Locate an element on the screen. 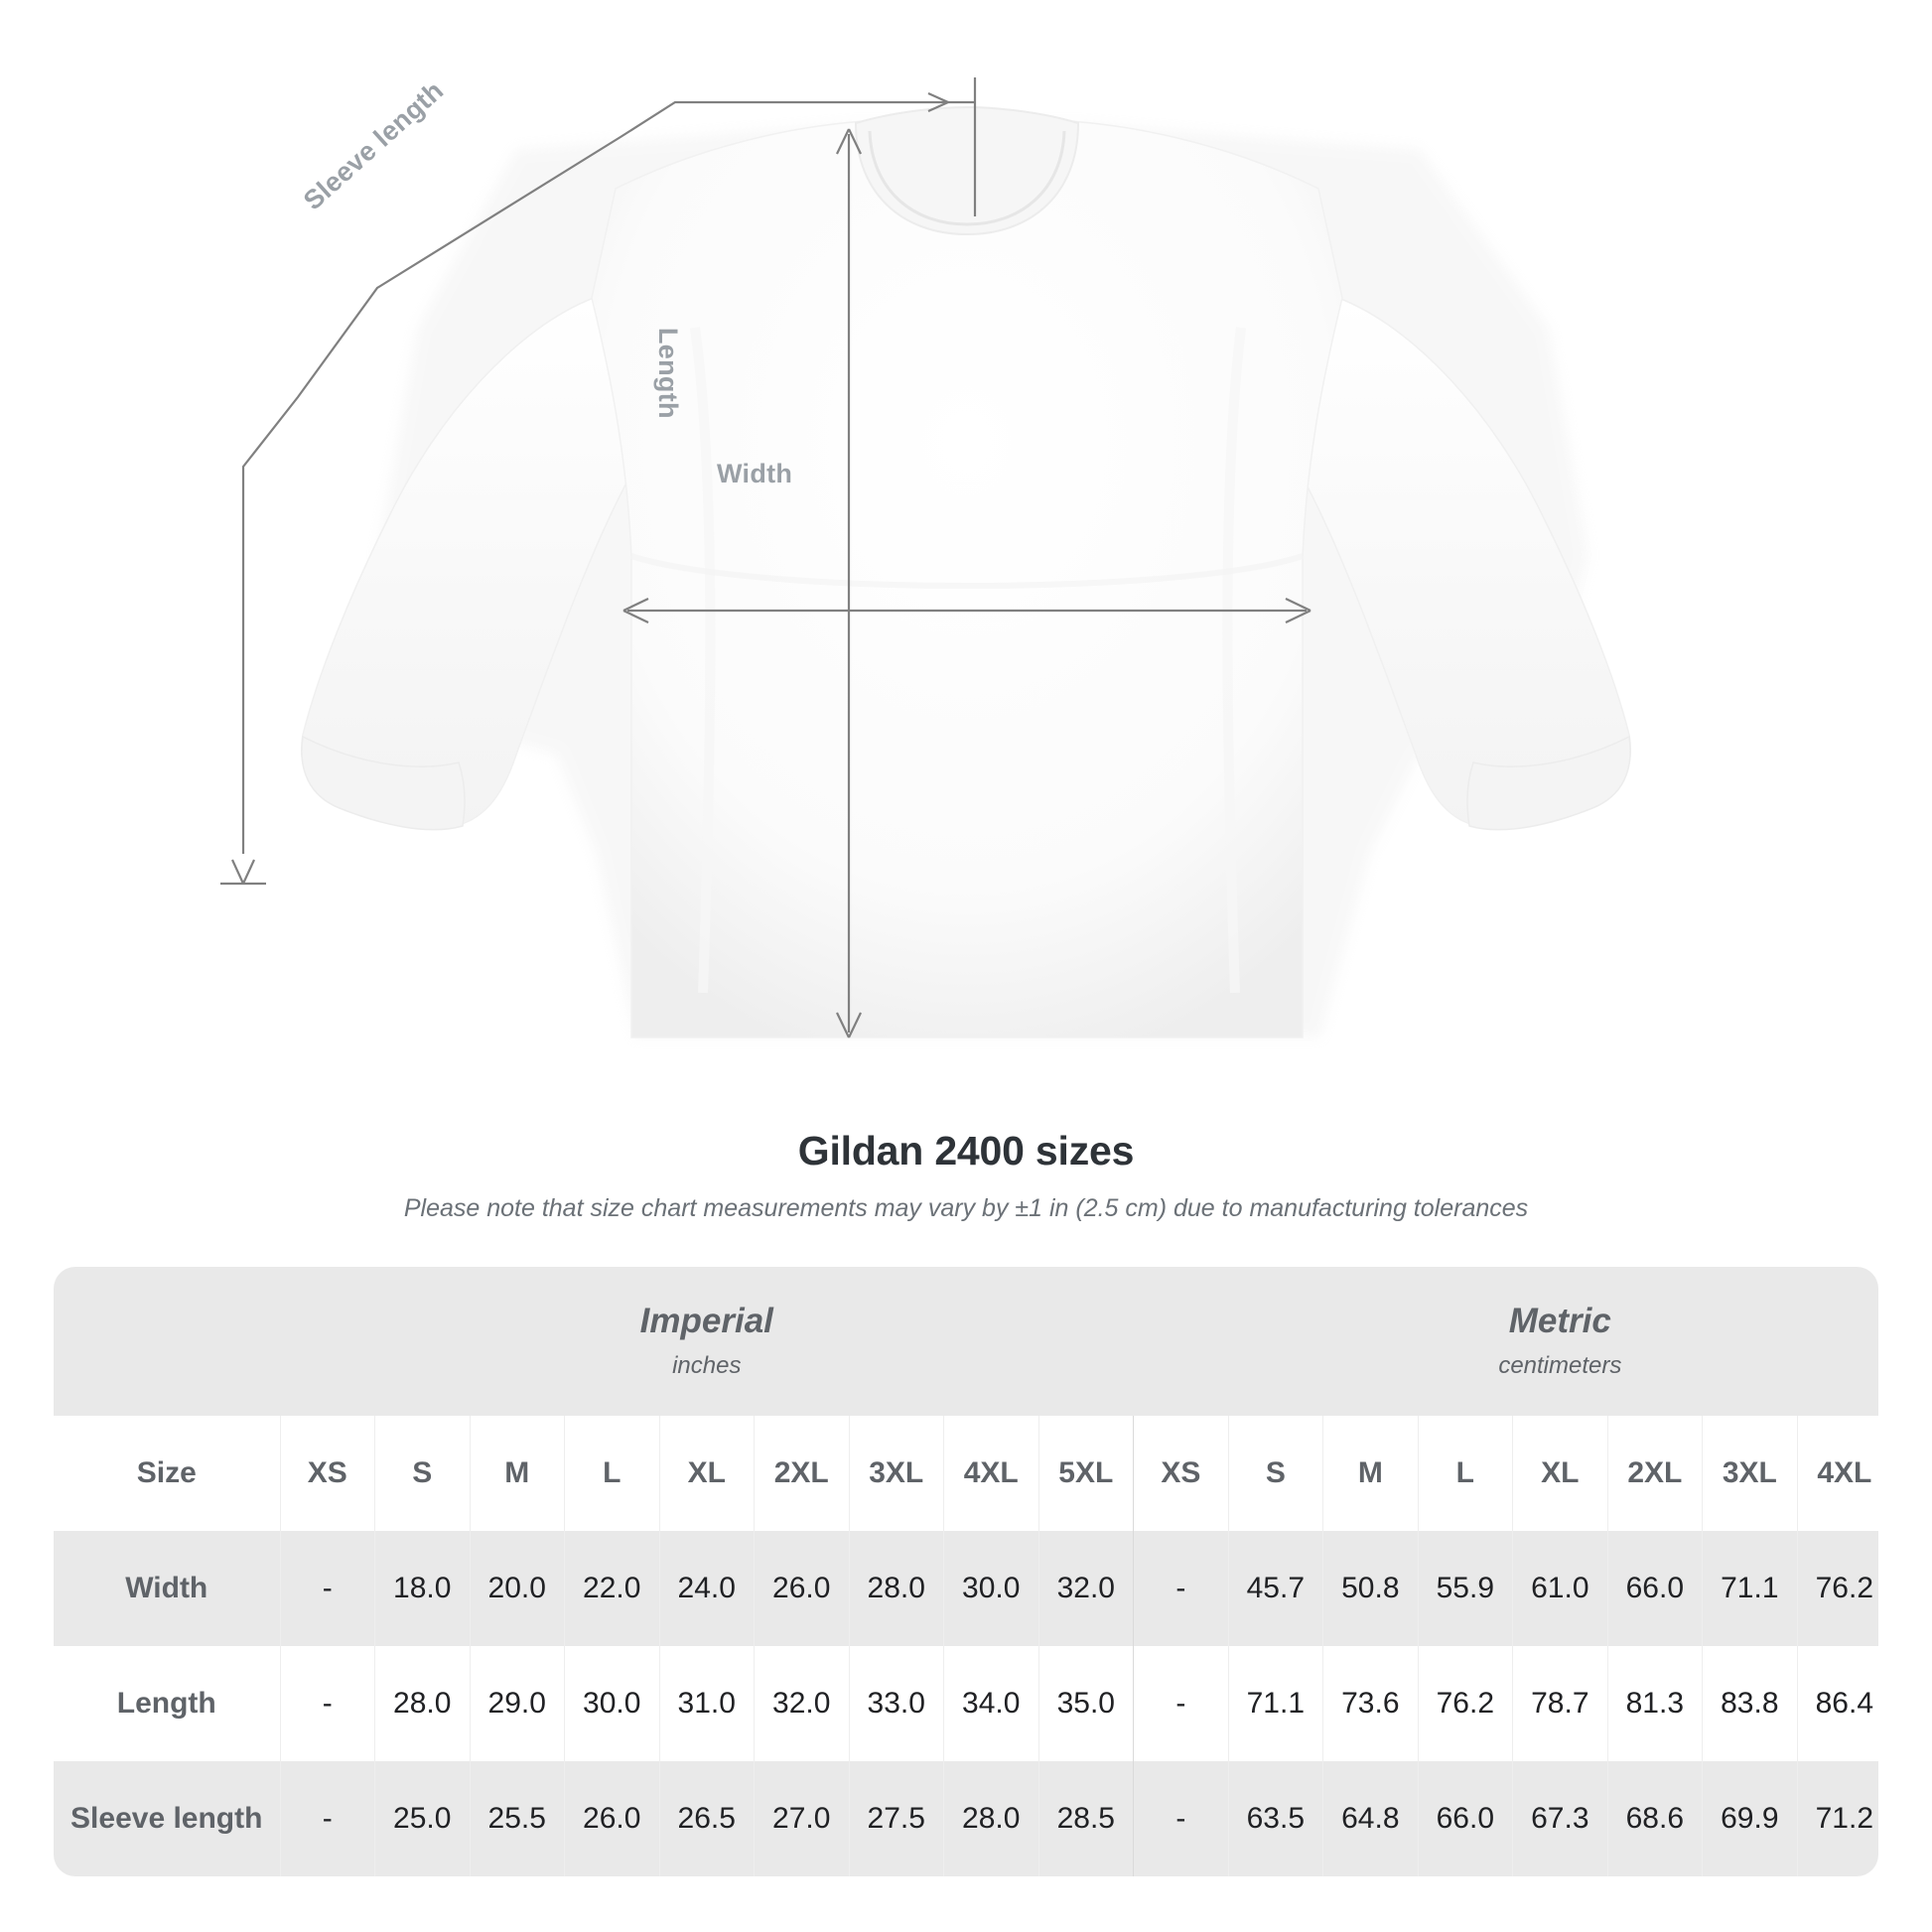 This screenshot has width=1932, height=1932. size-header-imperial-2xl: 2XL is located at coordinates (801, 1473).